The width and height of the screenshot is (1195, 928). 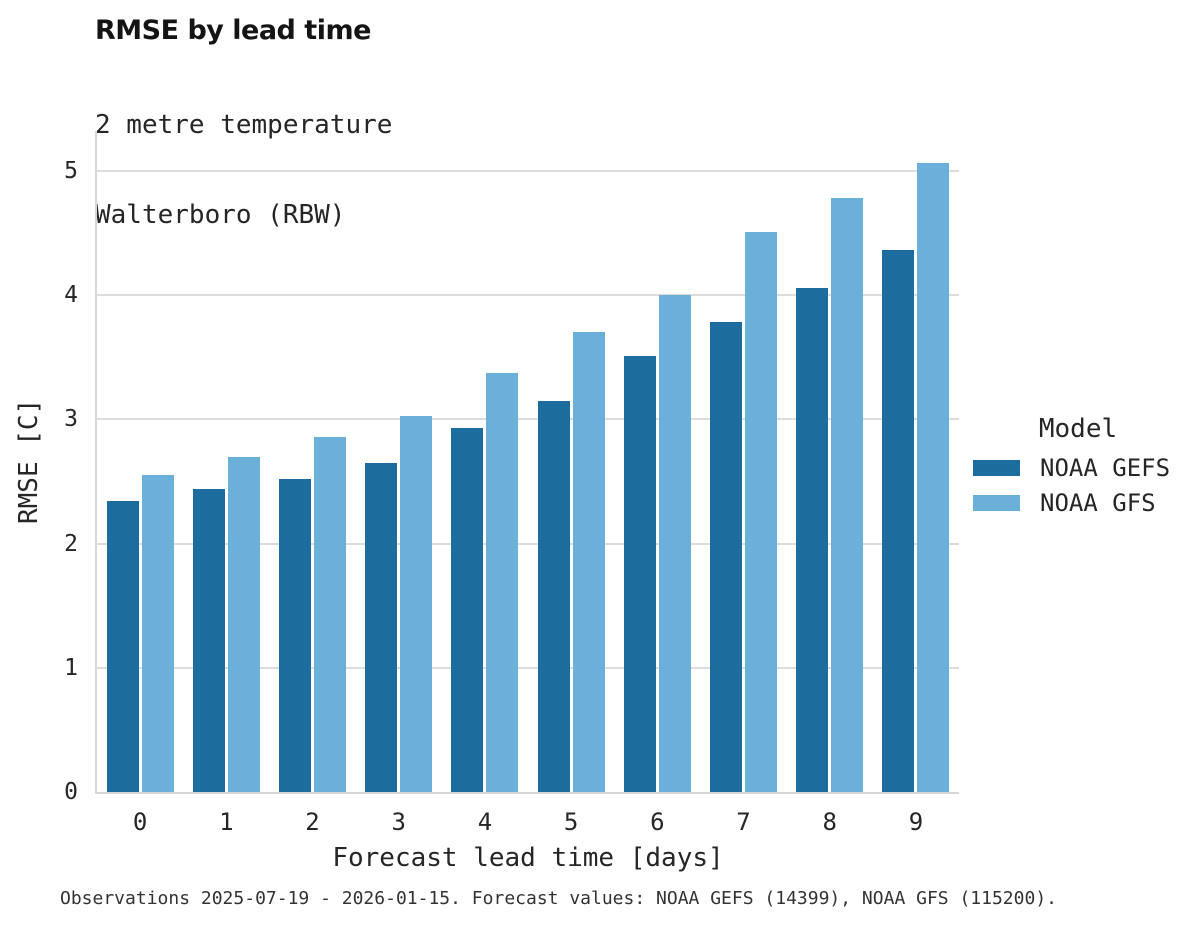 What do you see at coordinates (53, 468) in the screenshot?
I see `y-axis-tick-labels: 0 1 2 3 4 5` at bounding box center [53, 468].